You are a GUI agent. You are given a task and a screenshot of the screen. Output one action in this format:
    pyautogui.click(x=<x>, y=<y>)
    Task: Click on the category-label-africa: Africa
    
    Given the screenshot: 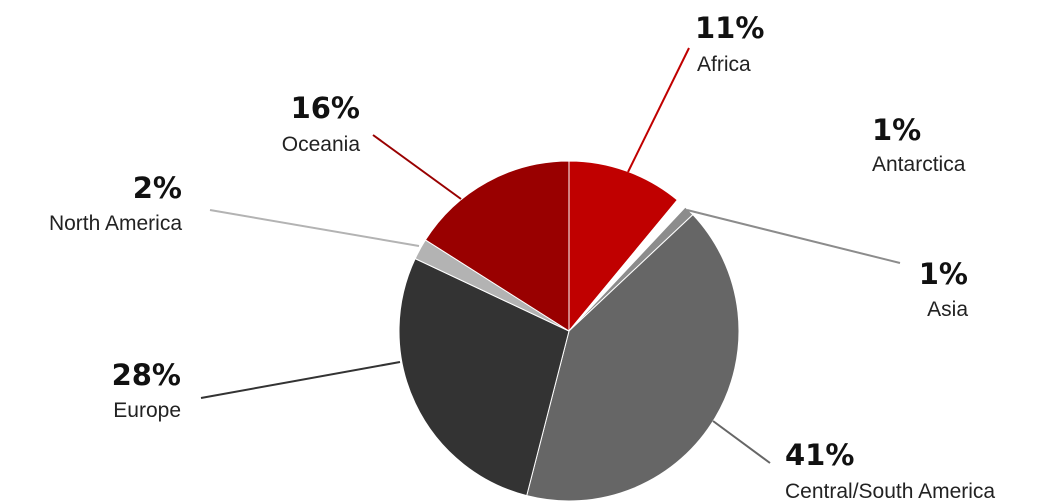 What is the action you would take?
    pyautogui.click(x=724, y=64)
    